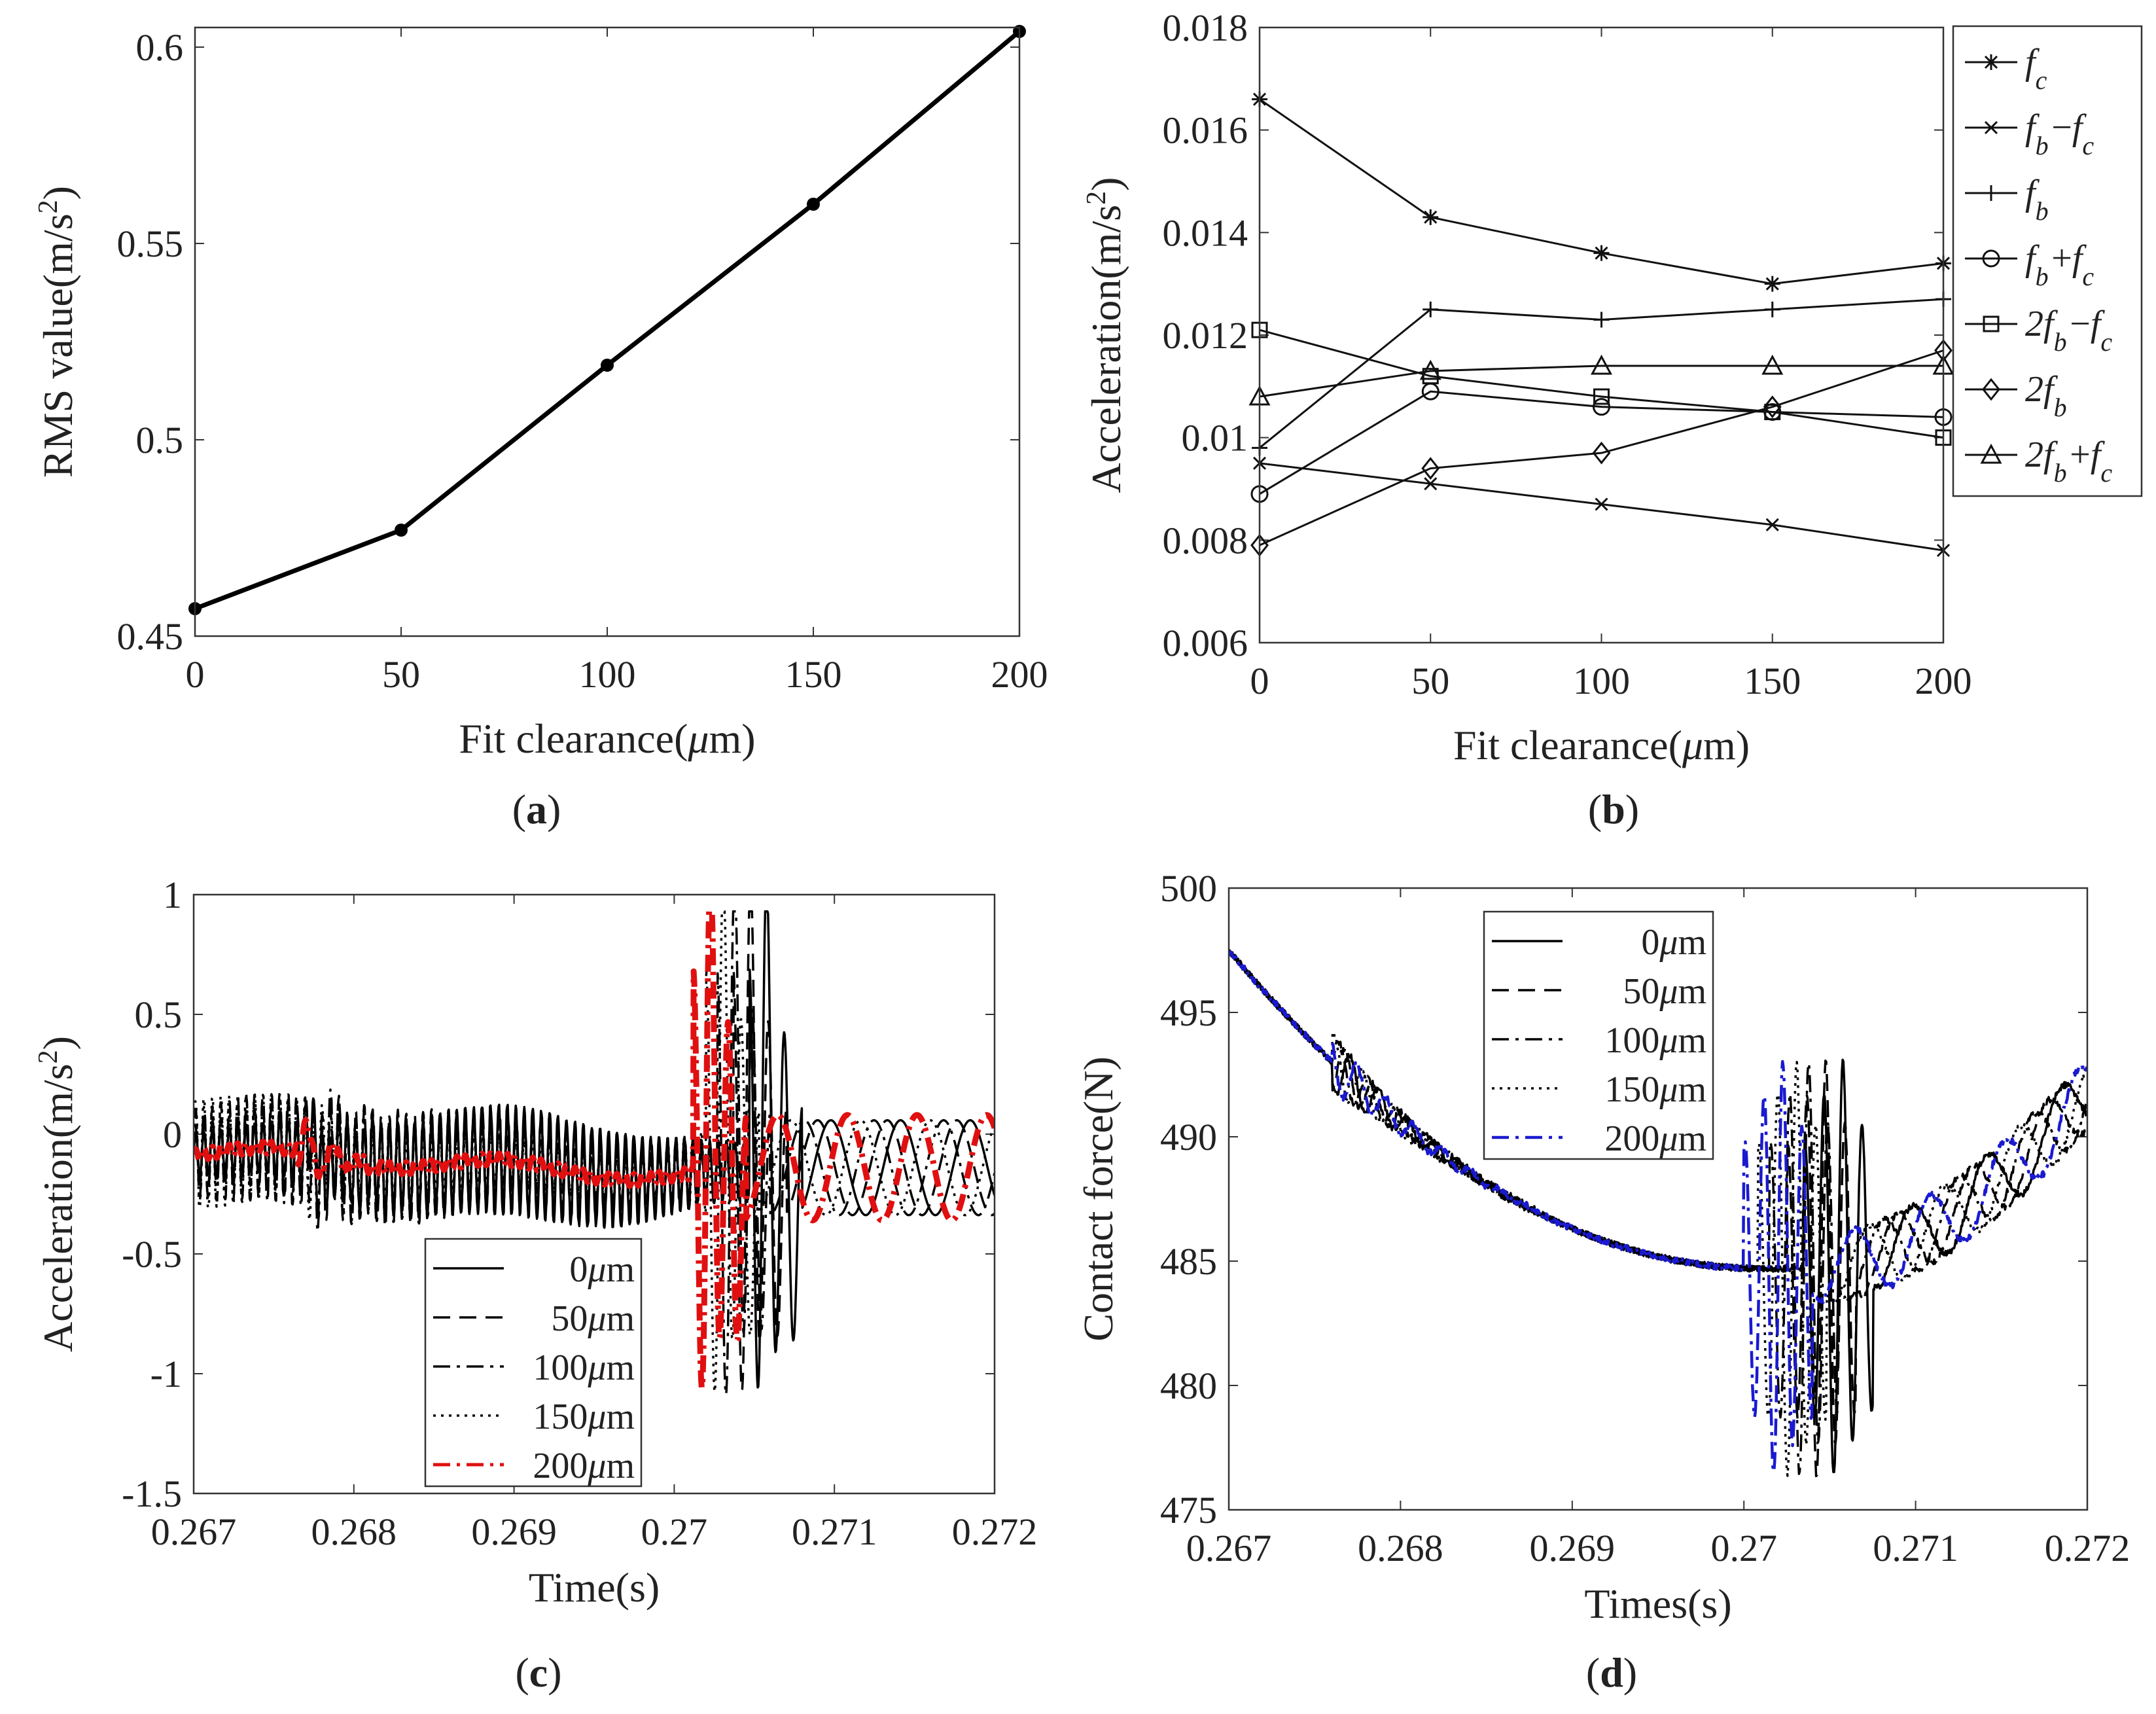 The image size is (2156, 1714). I want to click on panel-caption-a: (a), so click(536, 809).